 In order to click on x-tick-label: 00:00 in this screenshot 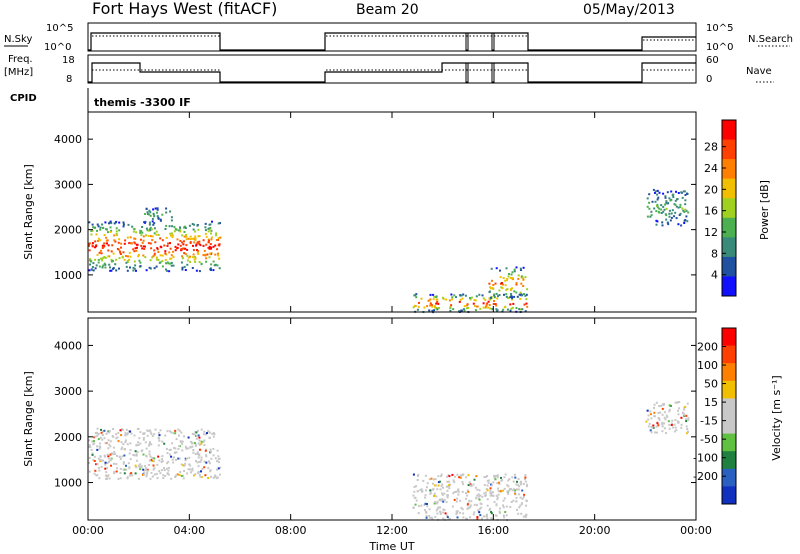, I will do `click(88, 530)`.